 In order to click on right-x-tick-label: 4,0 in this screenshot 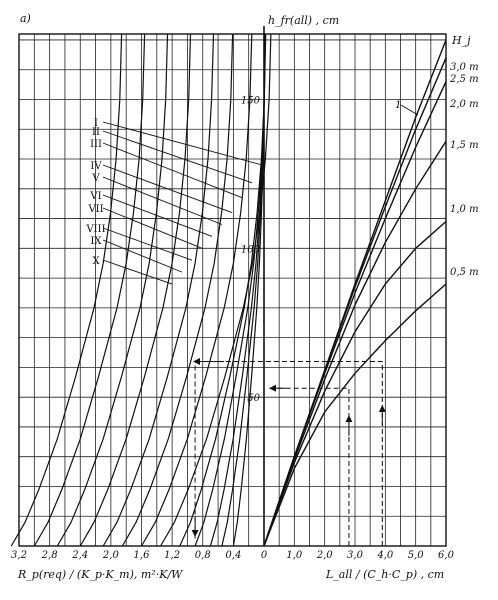, I will do `click(385, 555)`.